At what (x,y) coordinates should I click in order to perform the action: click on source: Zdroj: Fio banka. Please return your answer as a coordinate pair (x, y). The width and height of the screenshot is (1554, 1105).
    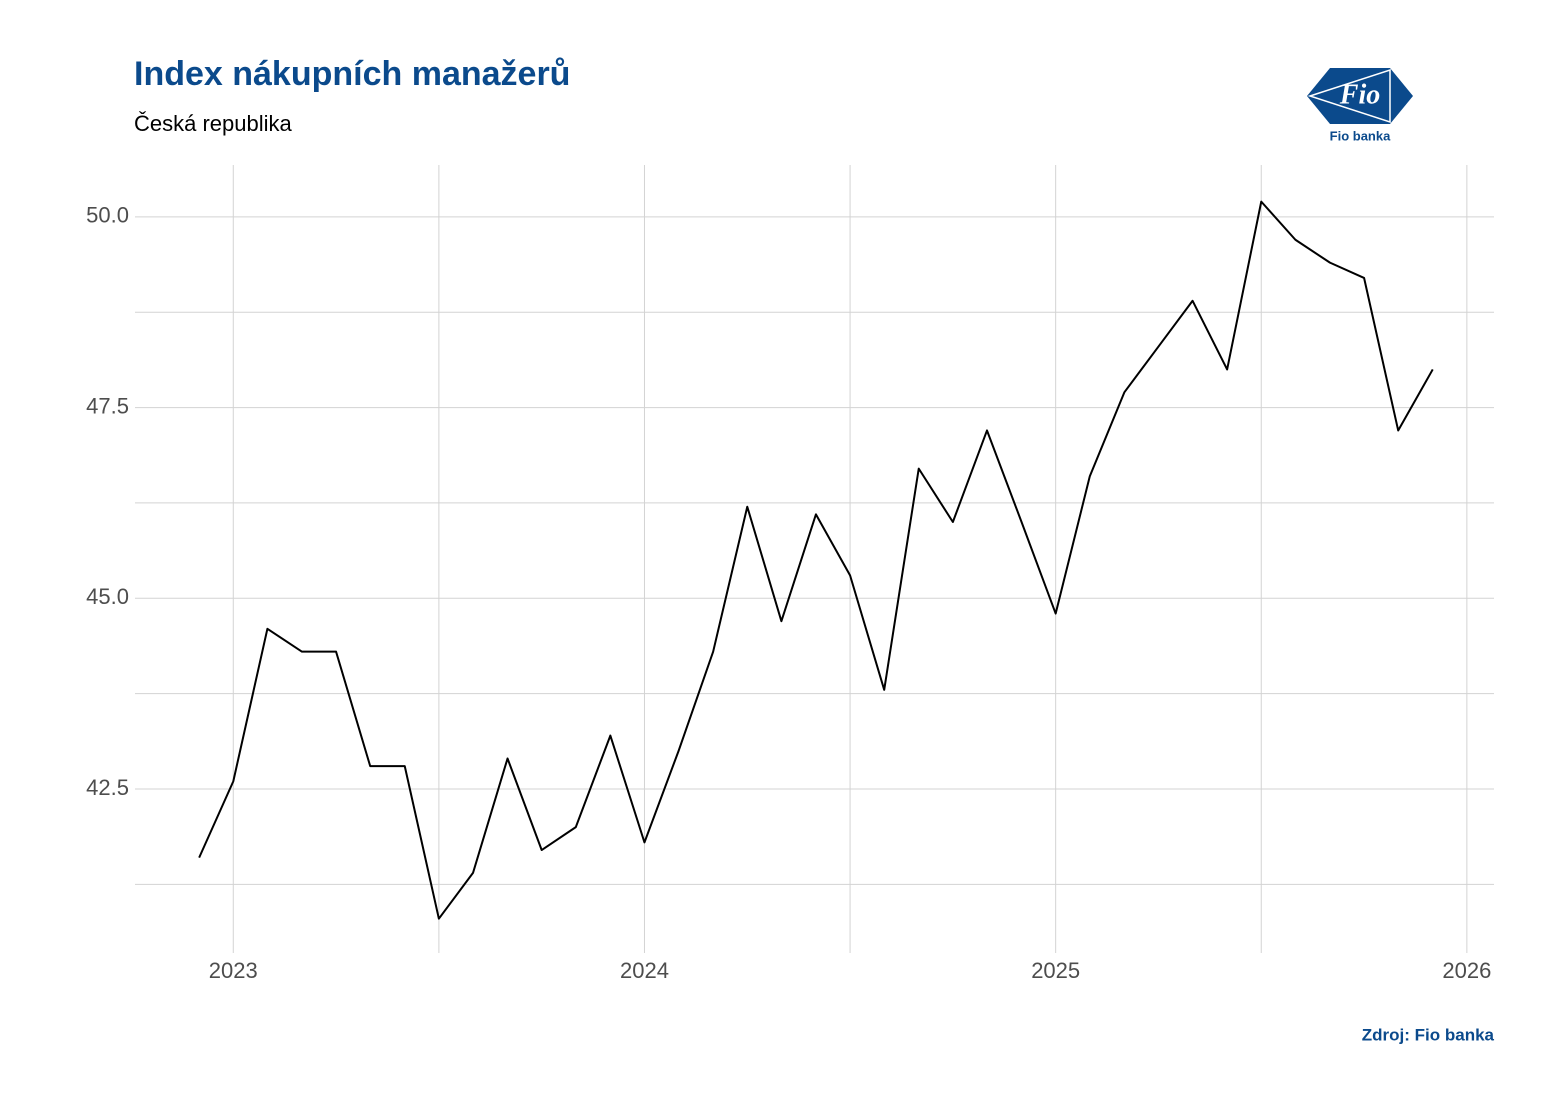
    Looking at the image, I should click on (1428, 1034).